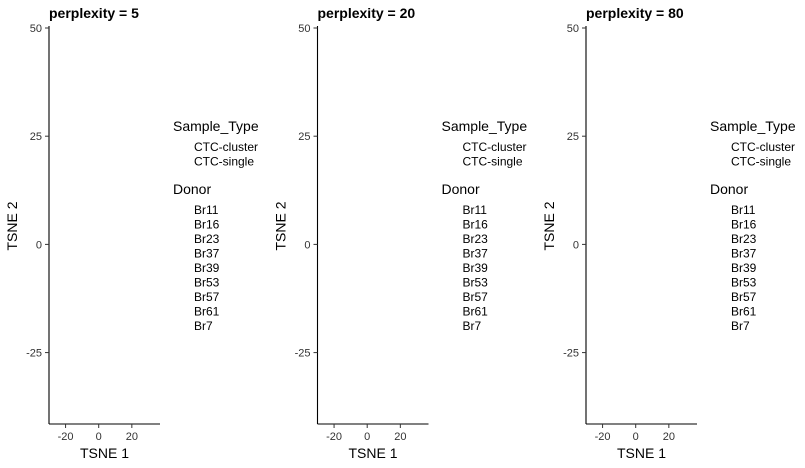 The height and width of the screenshot is (468, 805). Describe the element at coordinates (367, 13) in the screenshot. I see `panel-title: perplexity = 20` at that location.